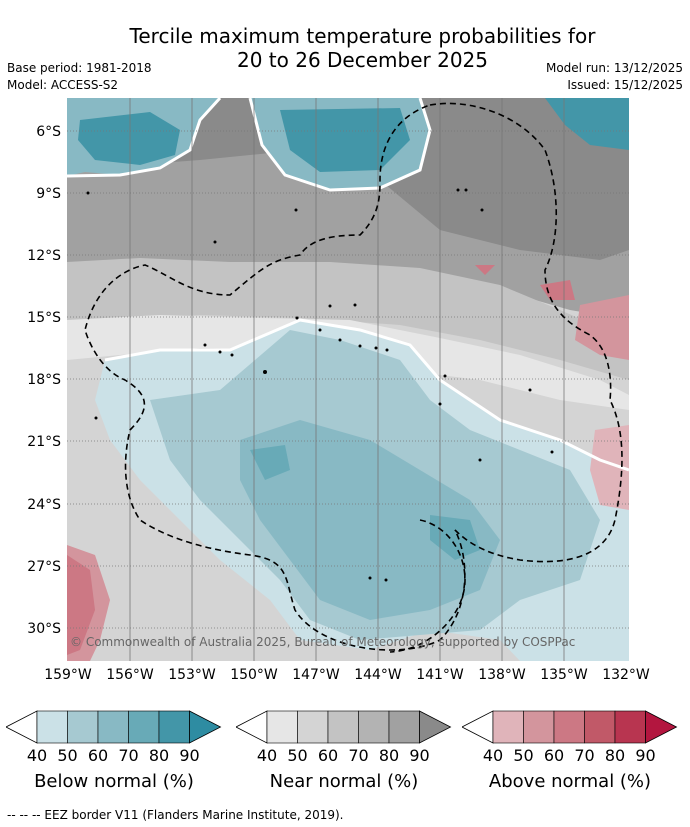  Describe the element at coordinates (602, 327) in the screenshot. I see `above-normal-east` at that location.